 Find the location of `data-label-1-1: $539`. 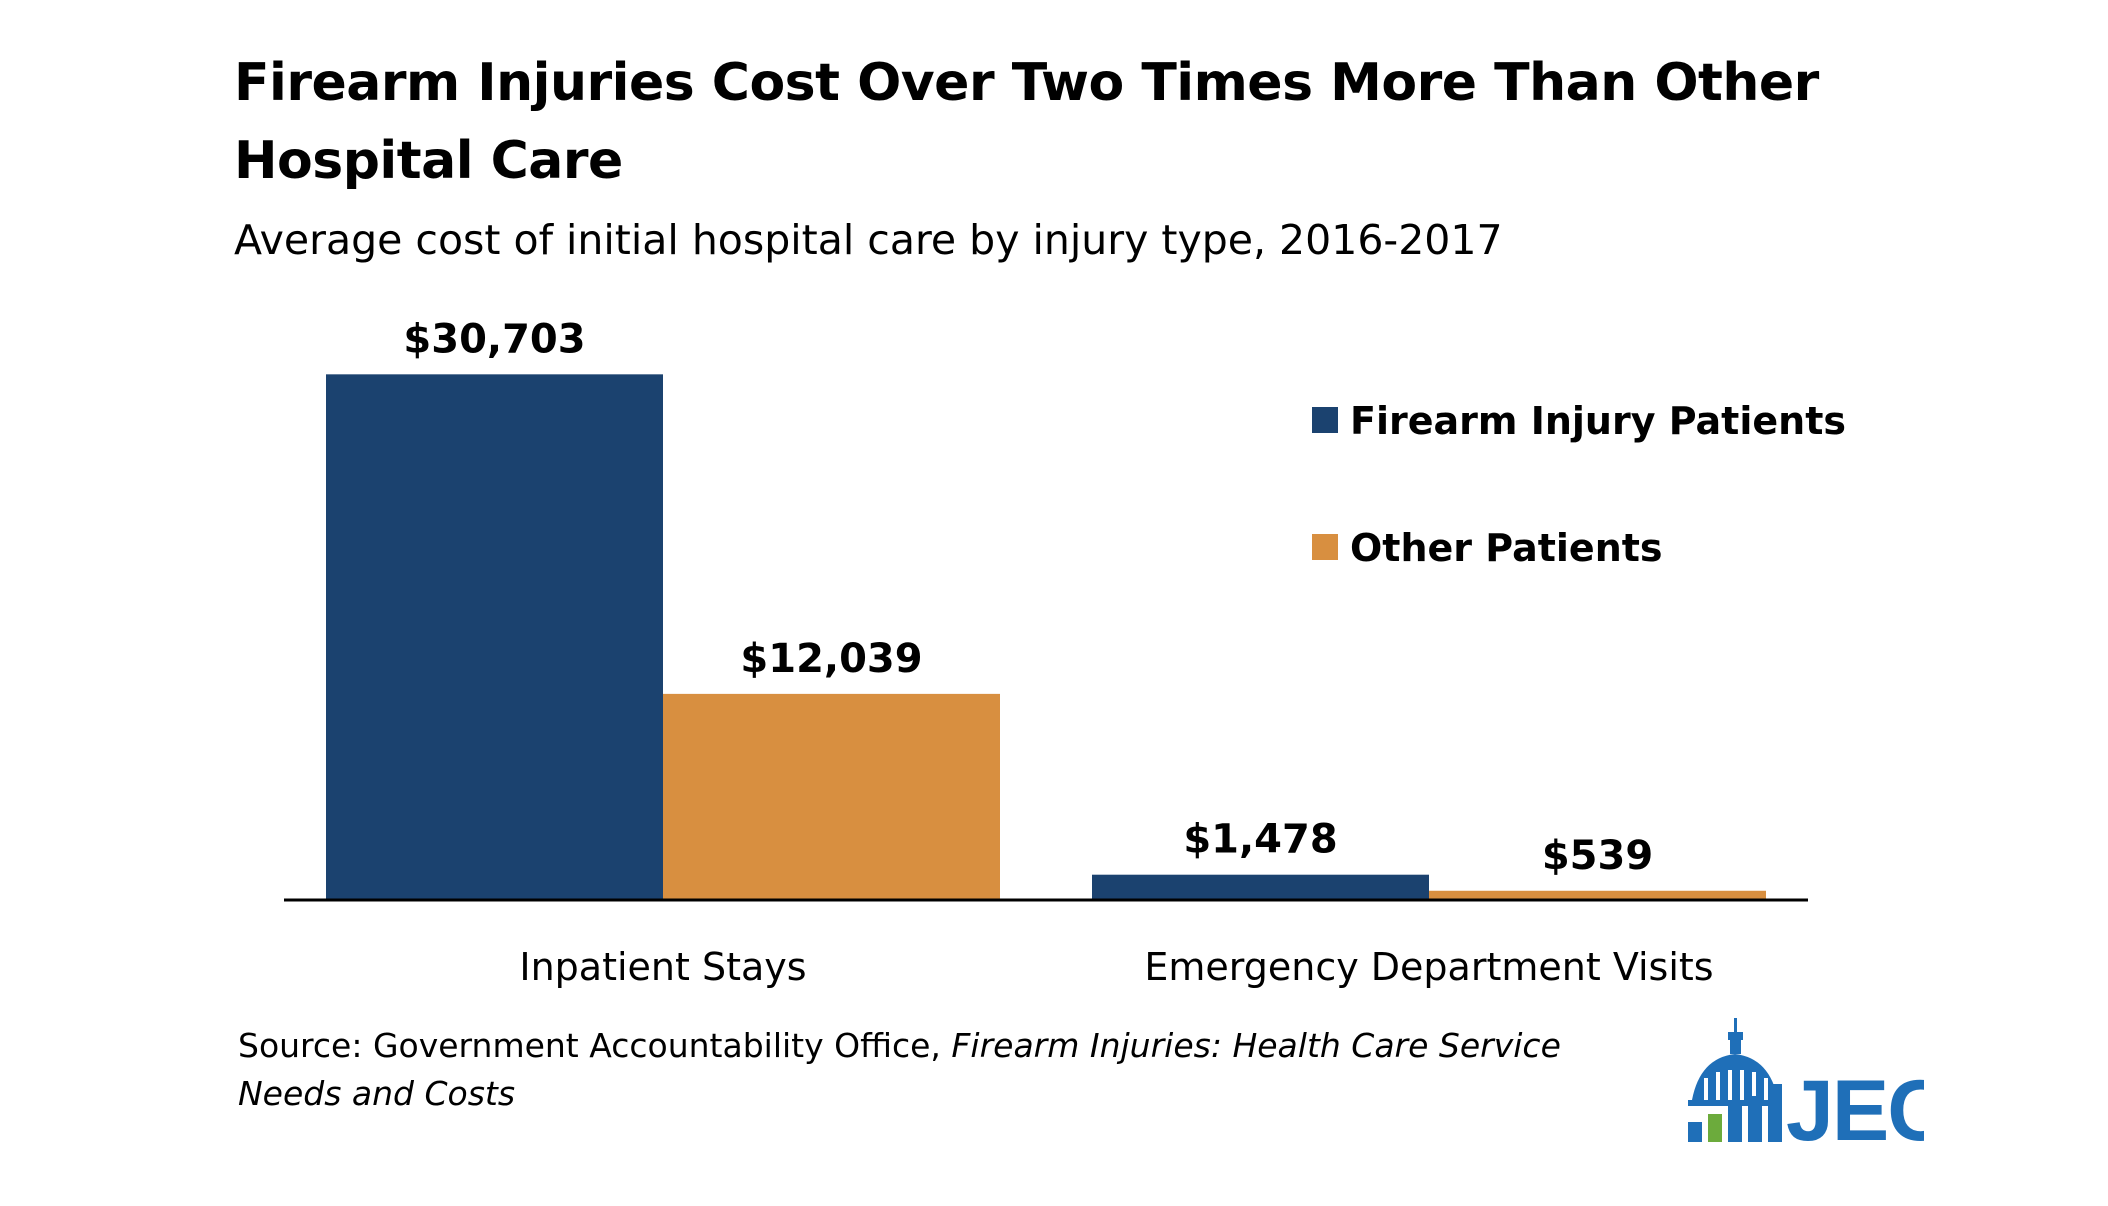

data-label-1-1: $539 is located at coordinates (1597, 856).